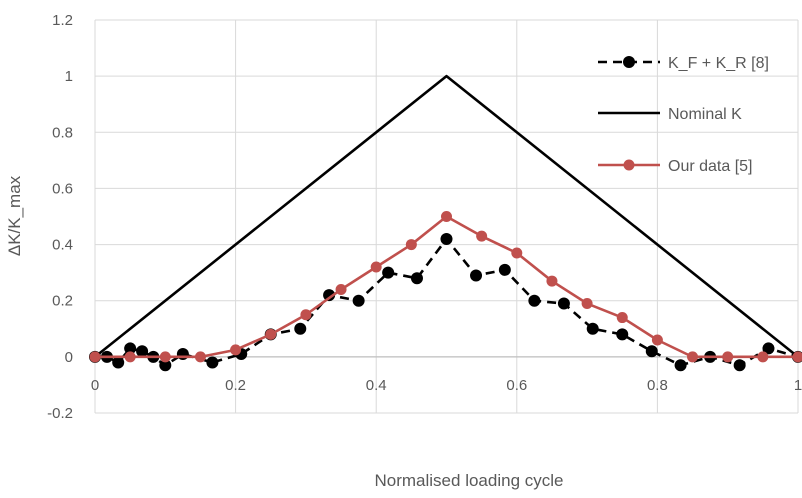  What do you see at coordinates (69, 76) in the screenshot?
I see `y-tick-label: 1` at bounding box center [69, 76].